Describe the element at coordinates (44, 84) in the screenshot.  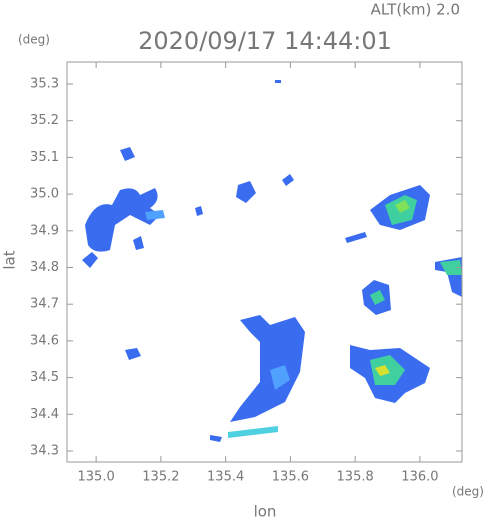
I see `y-tick-label: 35.3` at that location.